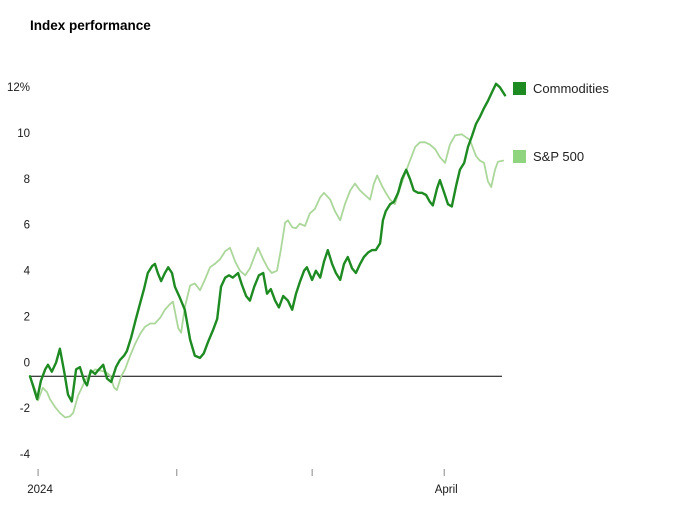 The height and width of the screenshot is (509, 696). What do you see at coordinates (519, 156) in the screenshot?
I see `sp500-swatch-icon` at bounding box center [519, 156].